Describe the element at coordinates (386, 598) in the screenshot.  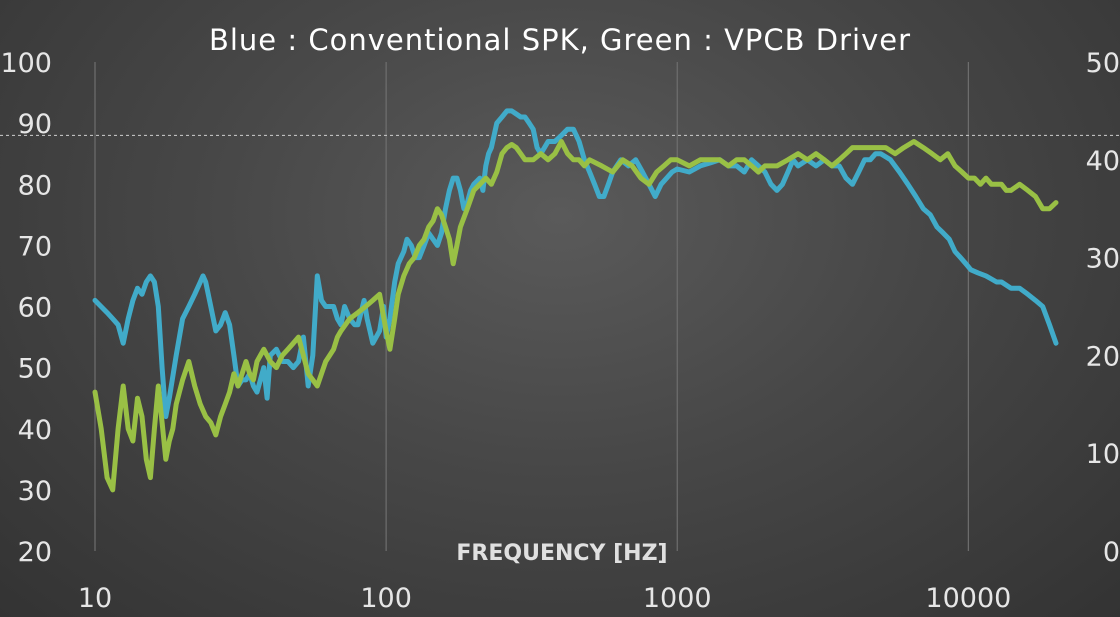
I see `x-tick-label: 100` at that location.